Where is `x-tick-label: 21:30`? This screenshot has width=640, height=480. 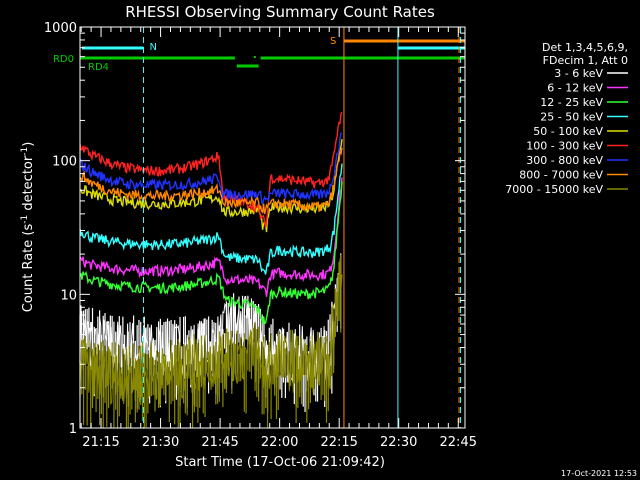 x-tick-label: 21:30 is located at coordinates (160, 442).